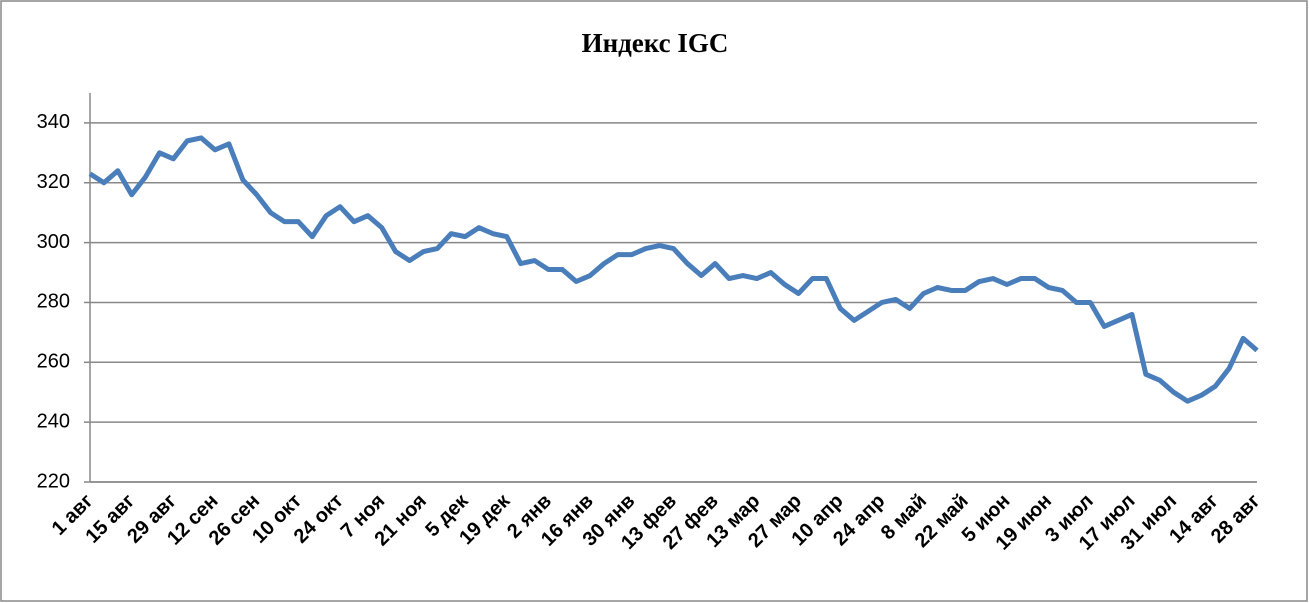  Describe the element at coordinates (53, 421) in the screenshot. I see `y-tick-label: 240` at that location.